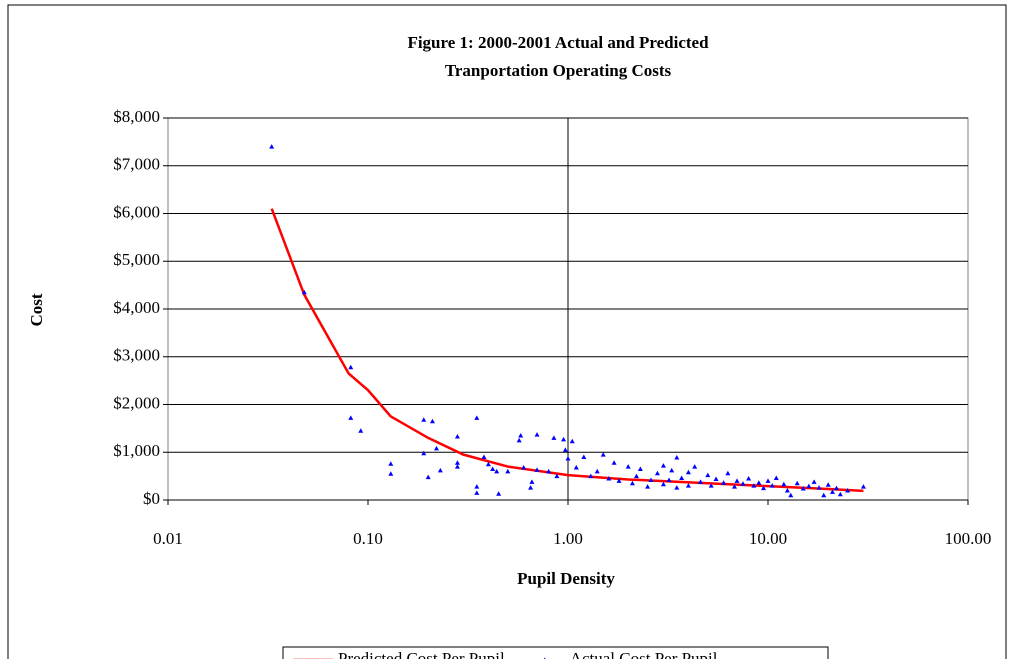 The width and height of the screenshot is (1012, 659). What do you see at coordinates (558, 70) in the screenshot?
I see `chart-title: Tranportation Operating Costs` at bounding box center [558, 70].